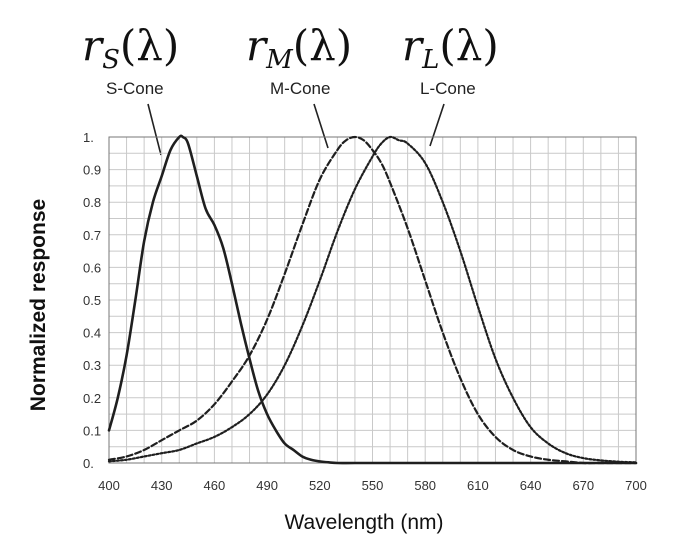  I want to click on math-label-m: rM(λ), so click(299, 48).